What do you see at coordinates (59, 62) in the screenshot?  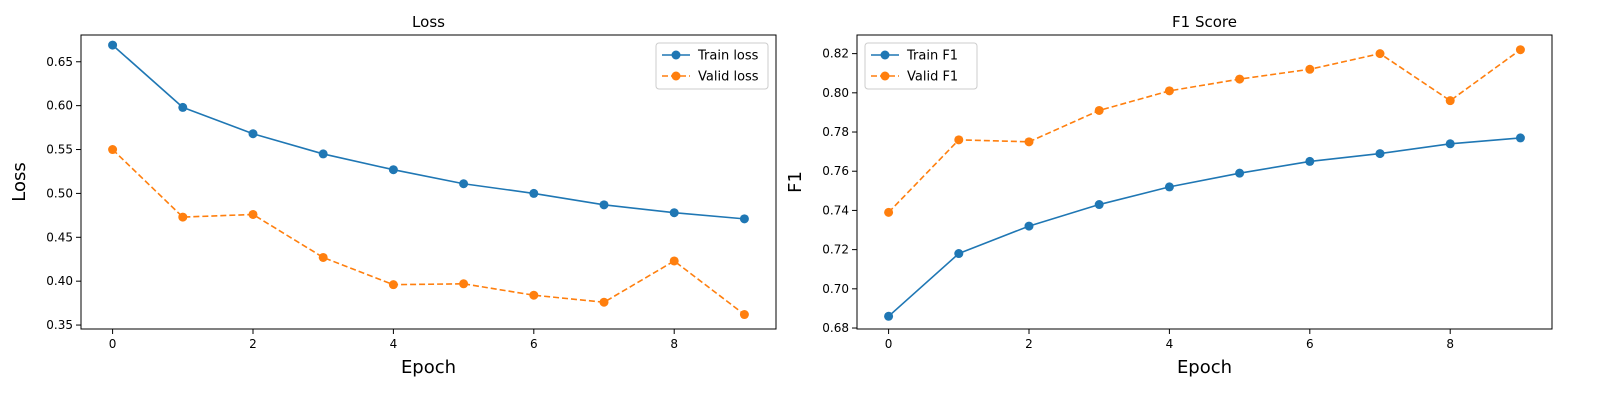 I see `y-tick-label: 0.65` at bounding box center [59, 62].